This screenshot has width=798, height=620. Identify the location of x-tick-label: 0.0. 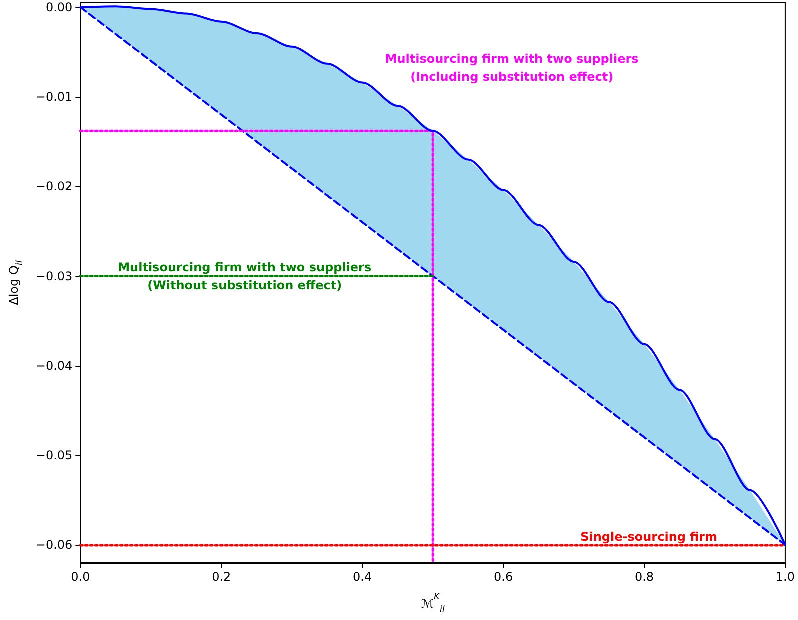
(80, 577).